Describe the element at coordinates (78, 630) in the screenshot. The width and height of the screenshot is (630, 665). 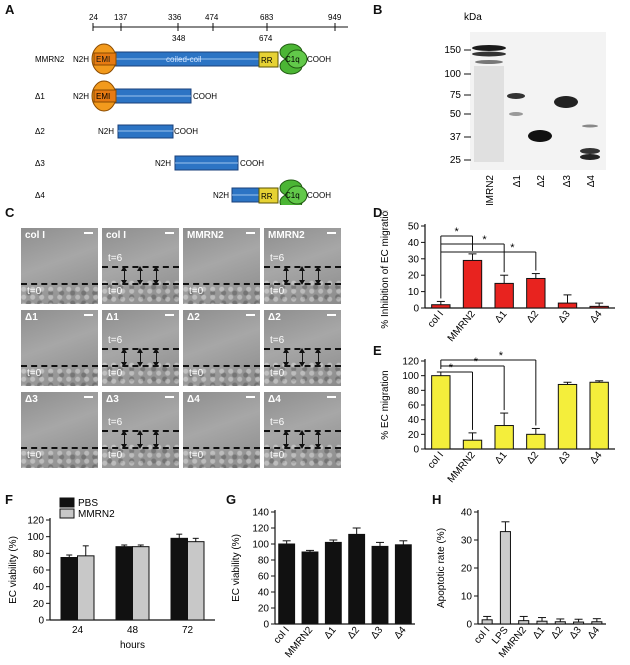
I see `x-tick-label: 24` at that location.